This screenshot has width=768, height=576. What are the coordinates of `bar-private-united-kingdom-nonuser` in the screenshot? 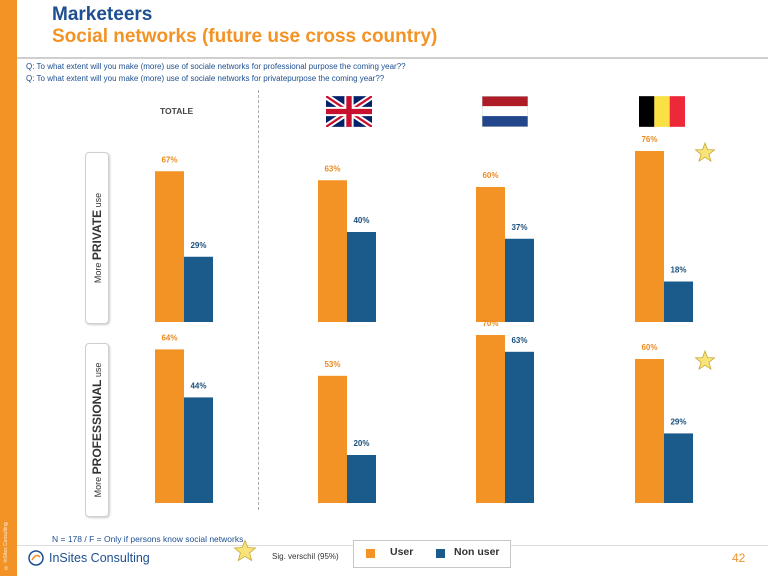 It's located at (361, 277).